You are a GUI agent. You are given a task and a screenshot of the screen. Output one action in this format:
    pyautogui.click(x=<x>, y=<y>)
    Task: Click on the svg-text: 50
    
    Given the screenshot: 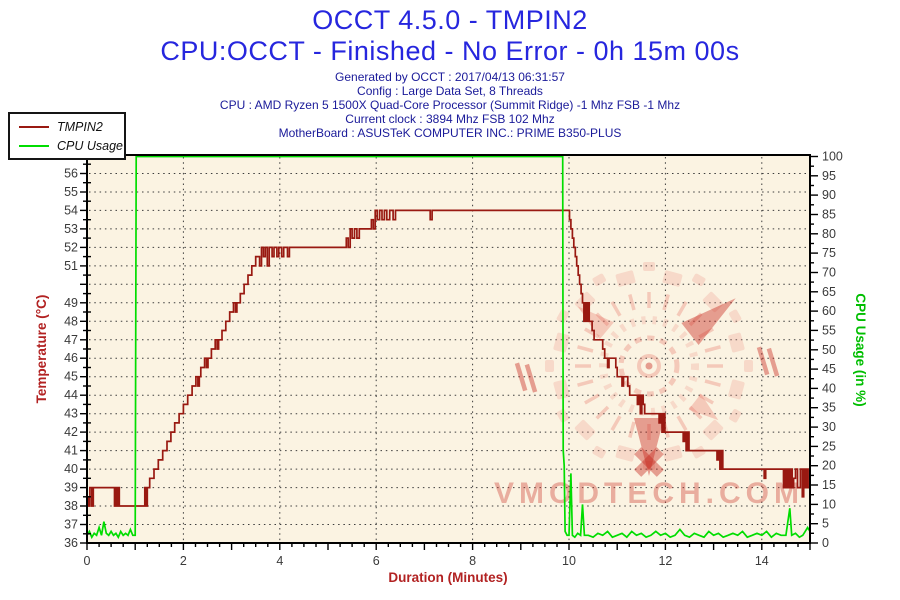 What is the action you would take?
    pyautogui.click(x=829, y=350)
    